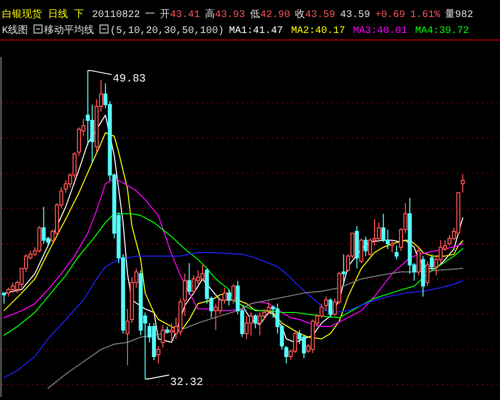 The image size is (500, 400). Describe the element at coordinates (69, 30) in the screenshot. I see `text: 移动平均线` at that location.